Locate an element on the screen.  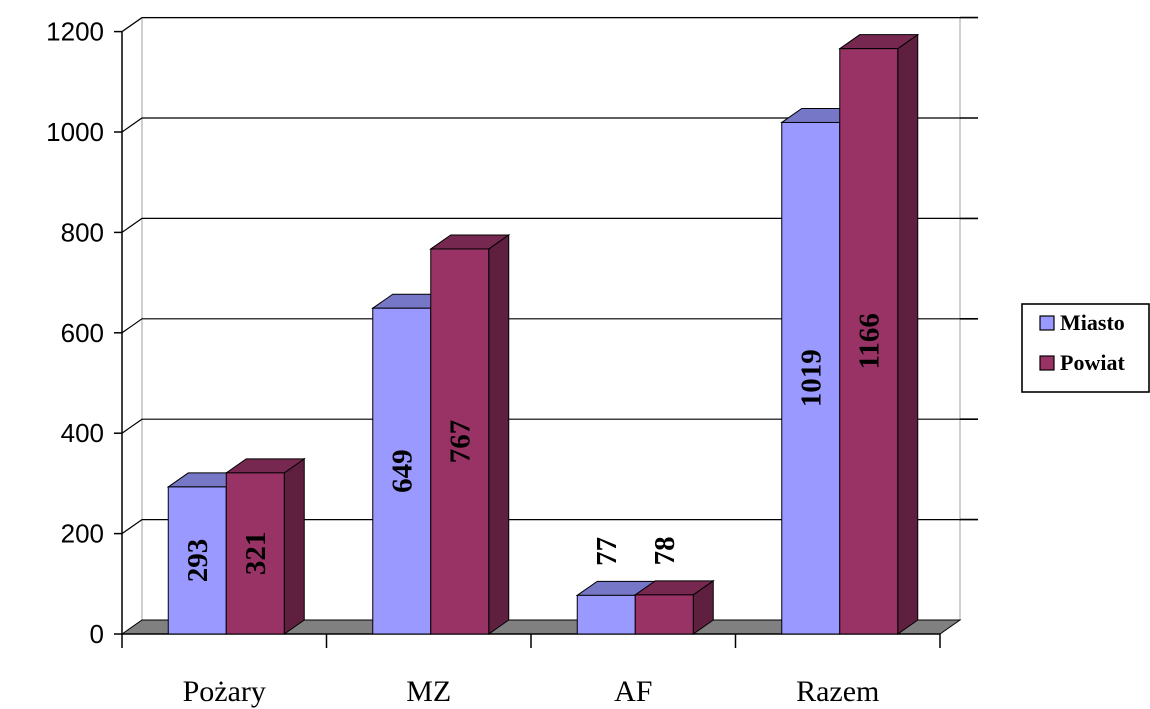
y-tick-label: 1000 is located at coordinates (75, 132).